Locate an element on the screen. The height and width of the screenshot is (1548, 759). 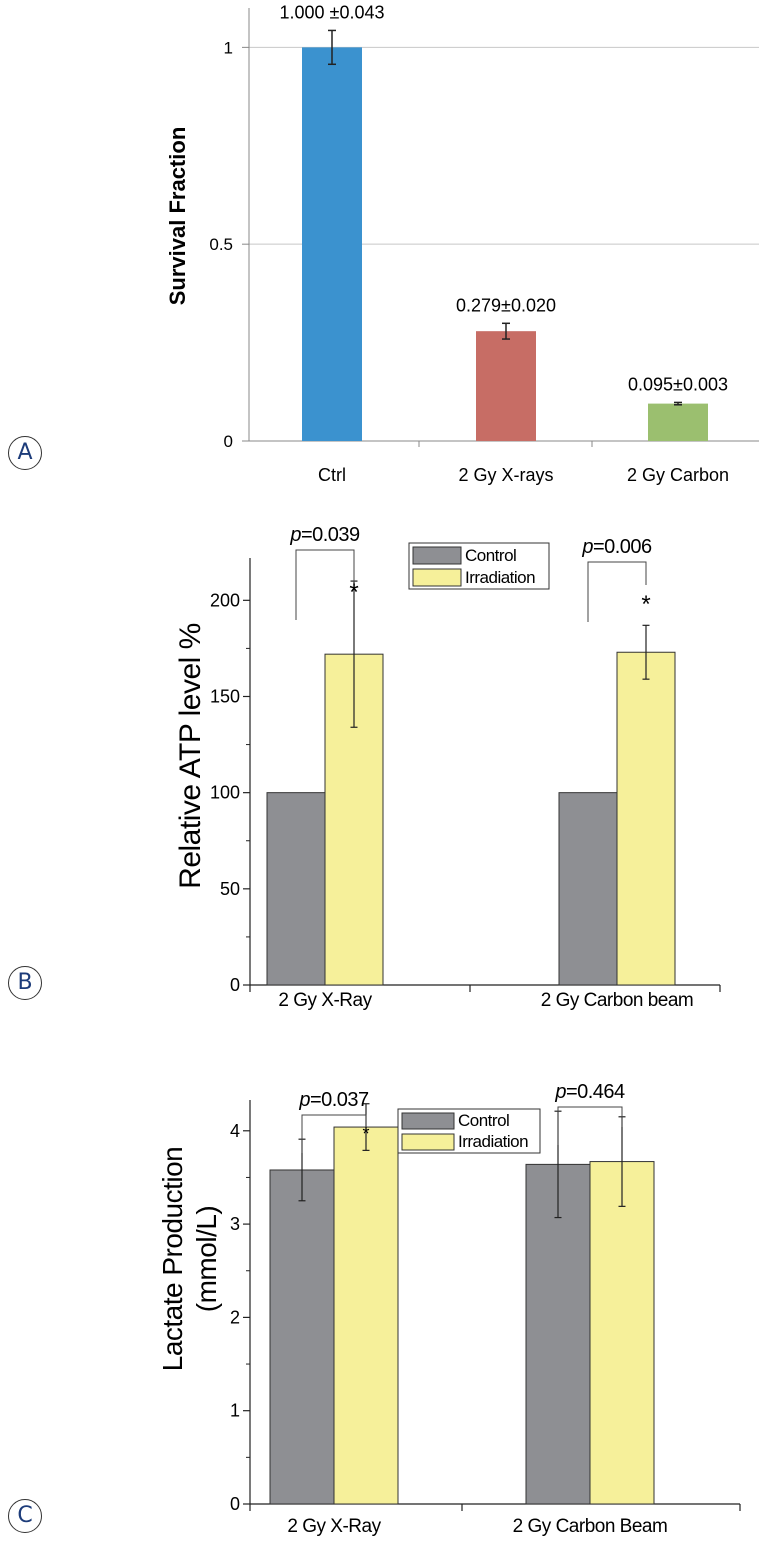
y-tick-label: 2 is located at coordinates (235, 1317).